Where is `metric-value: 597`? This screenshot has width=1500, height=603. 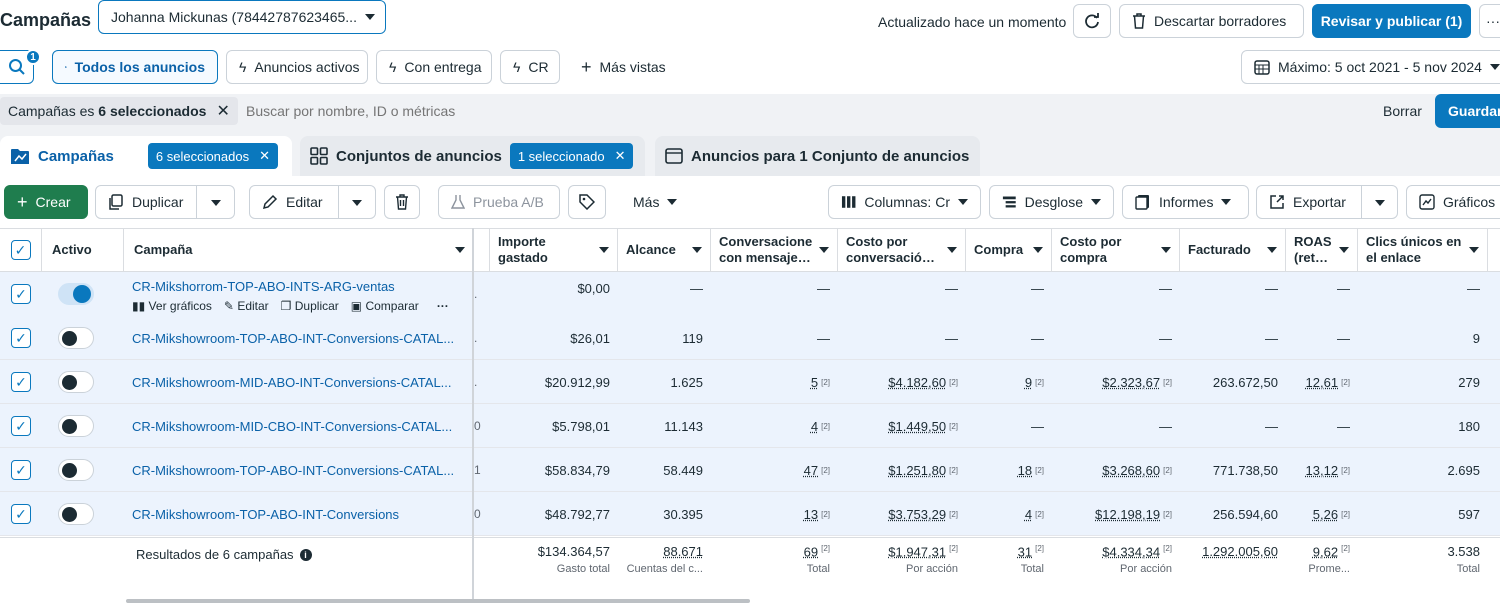
metric-value: 597 is located at coordinates (1469, 514).